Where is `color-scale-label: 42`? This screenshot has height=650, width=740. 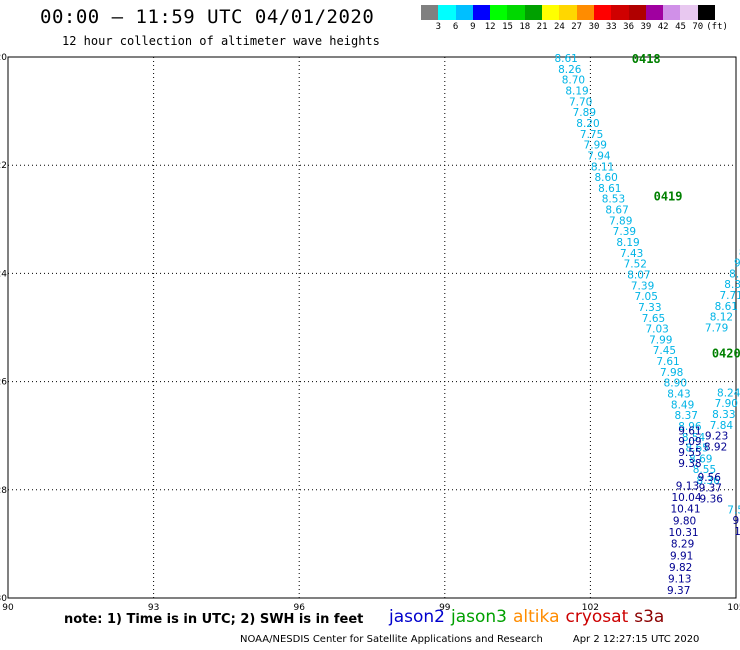
color-scale-label: 42 is located at coordinates (663, 27).